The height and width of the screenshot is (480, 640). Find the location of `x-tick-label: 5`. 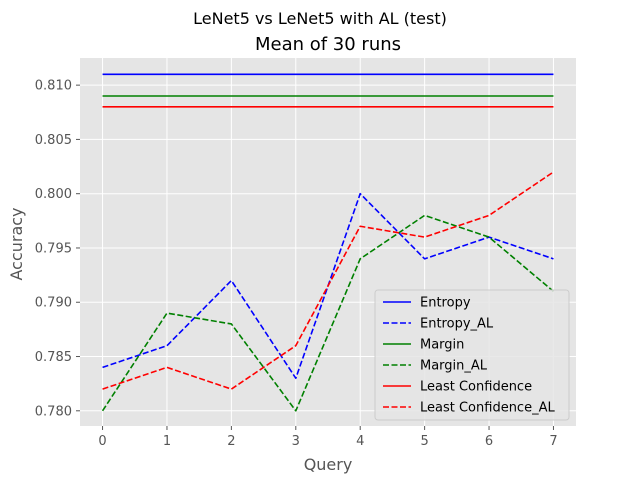

x-tick-label: 5 is located at coordinates (424, 441).